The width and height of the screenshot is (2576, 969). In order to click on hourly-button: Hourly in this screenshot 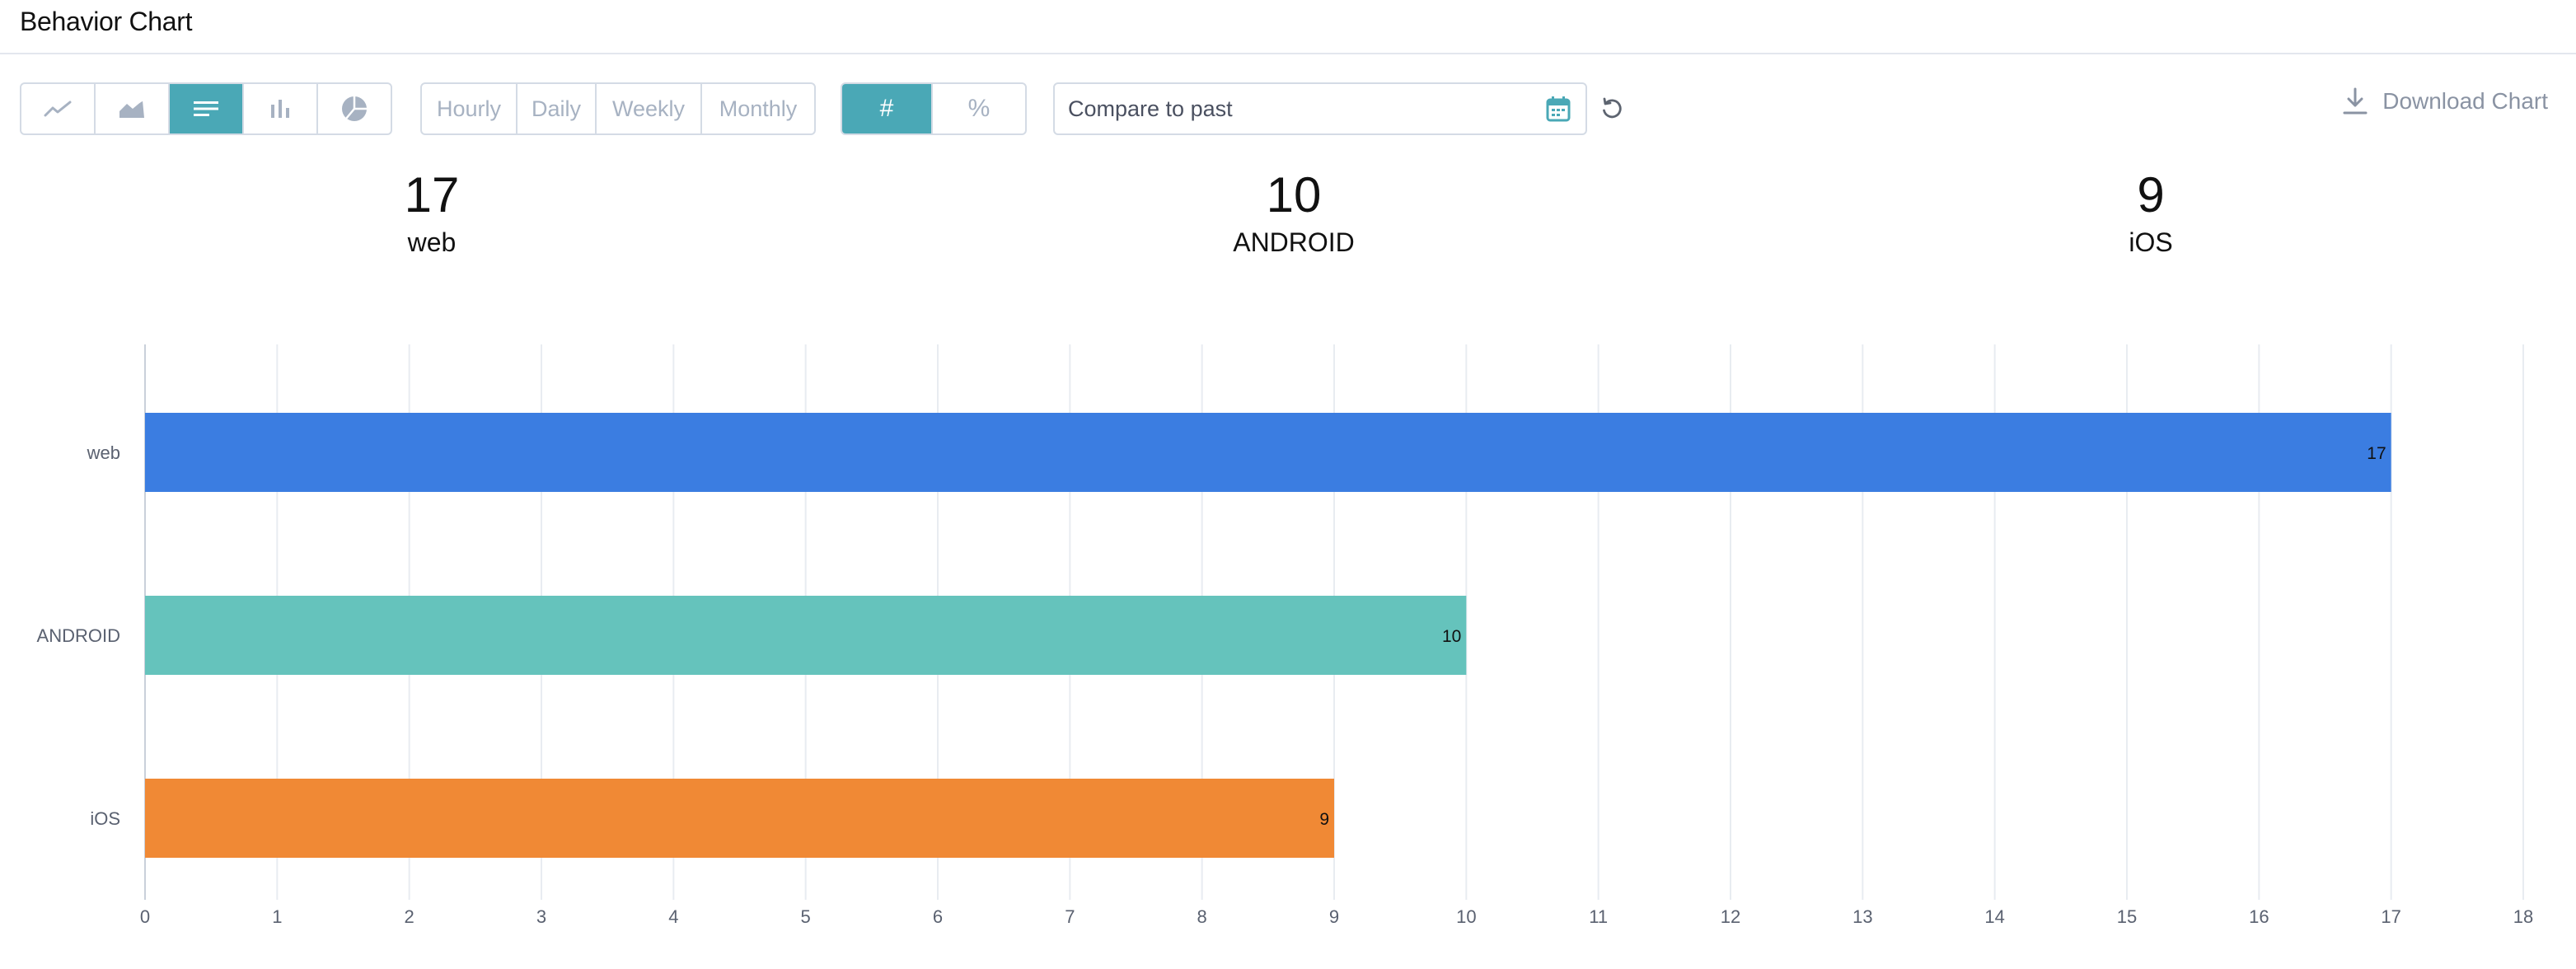, I will do `click(470, 108)`.